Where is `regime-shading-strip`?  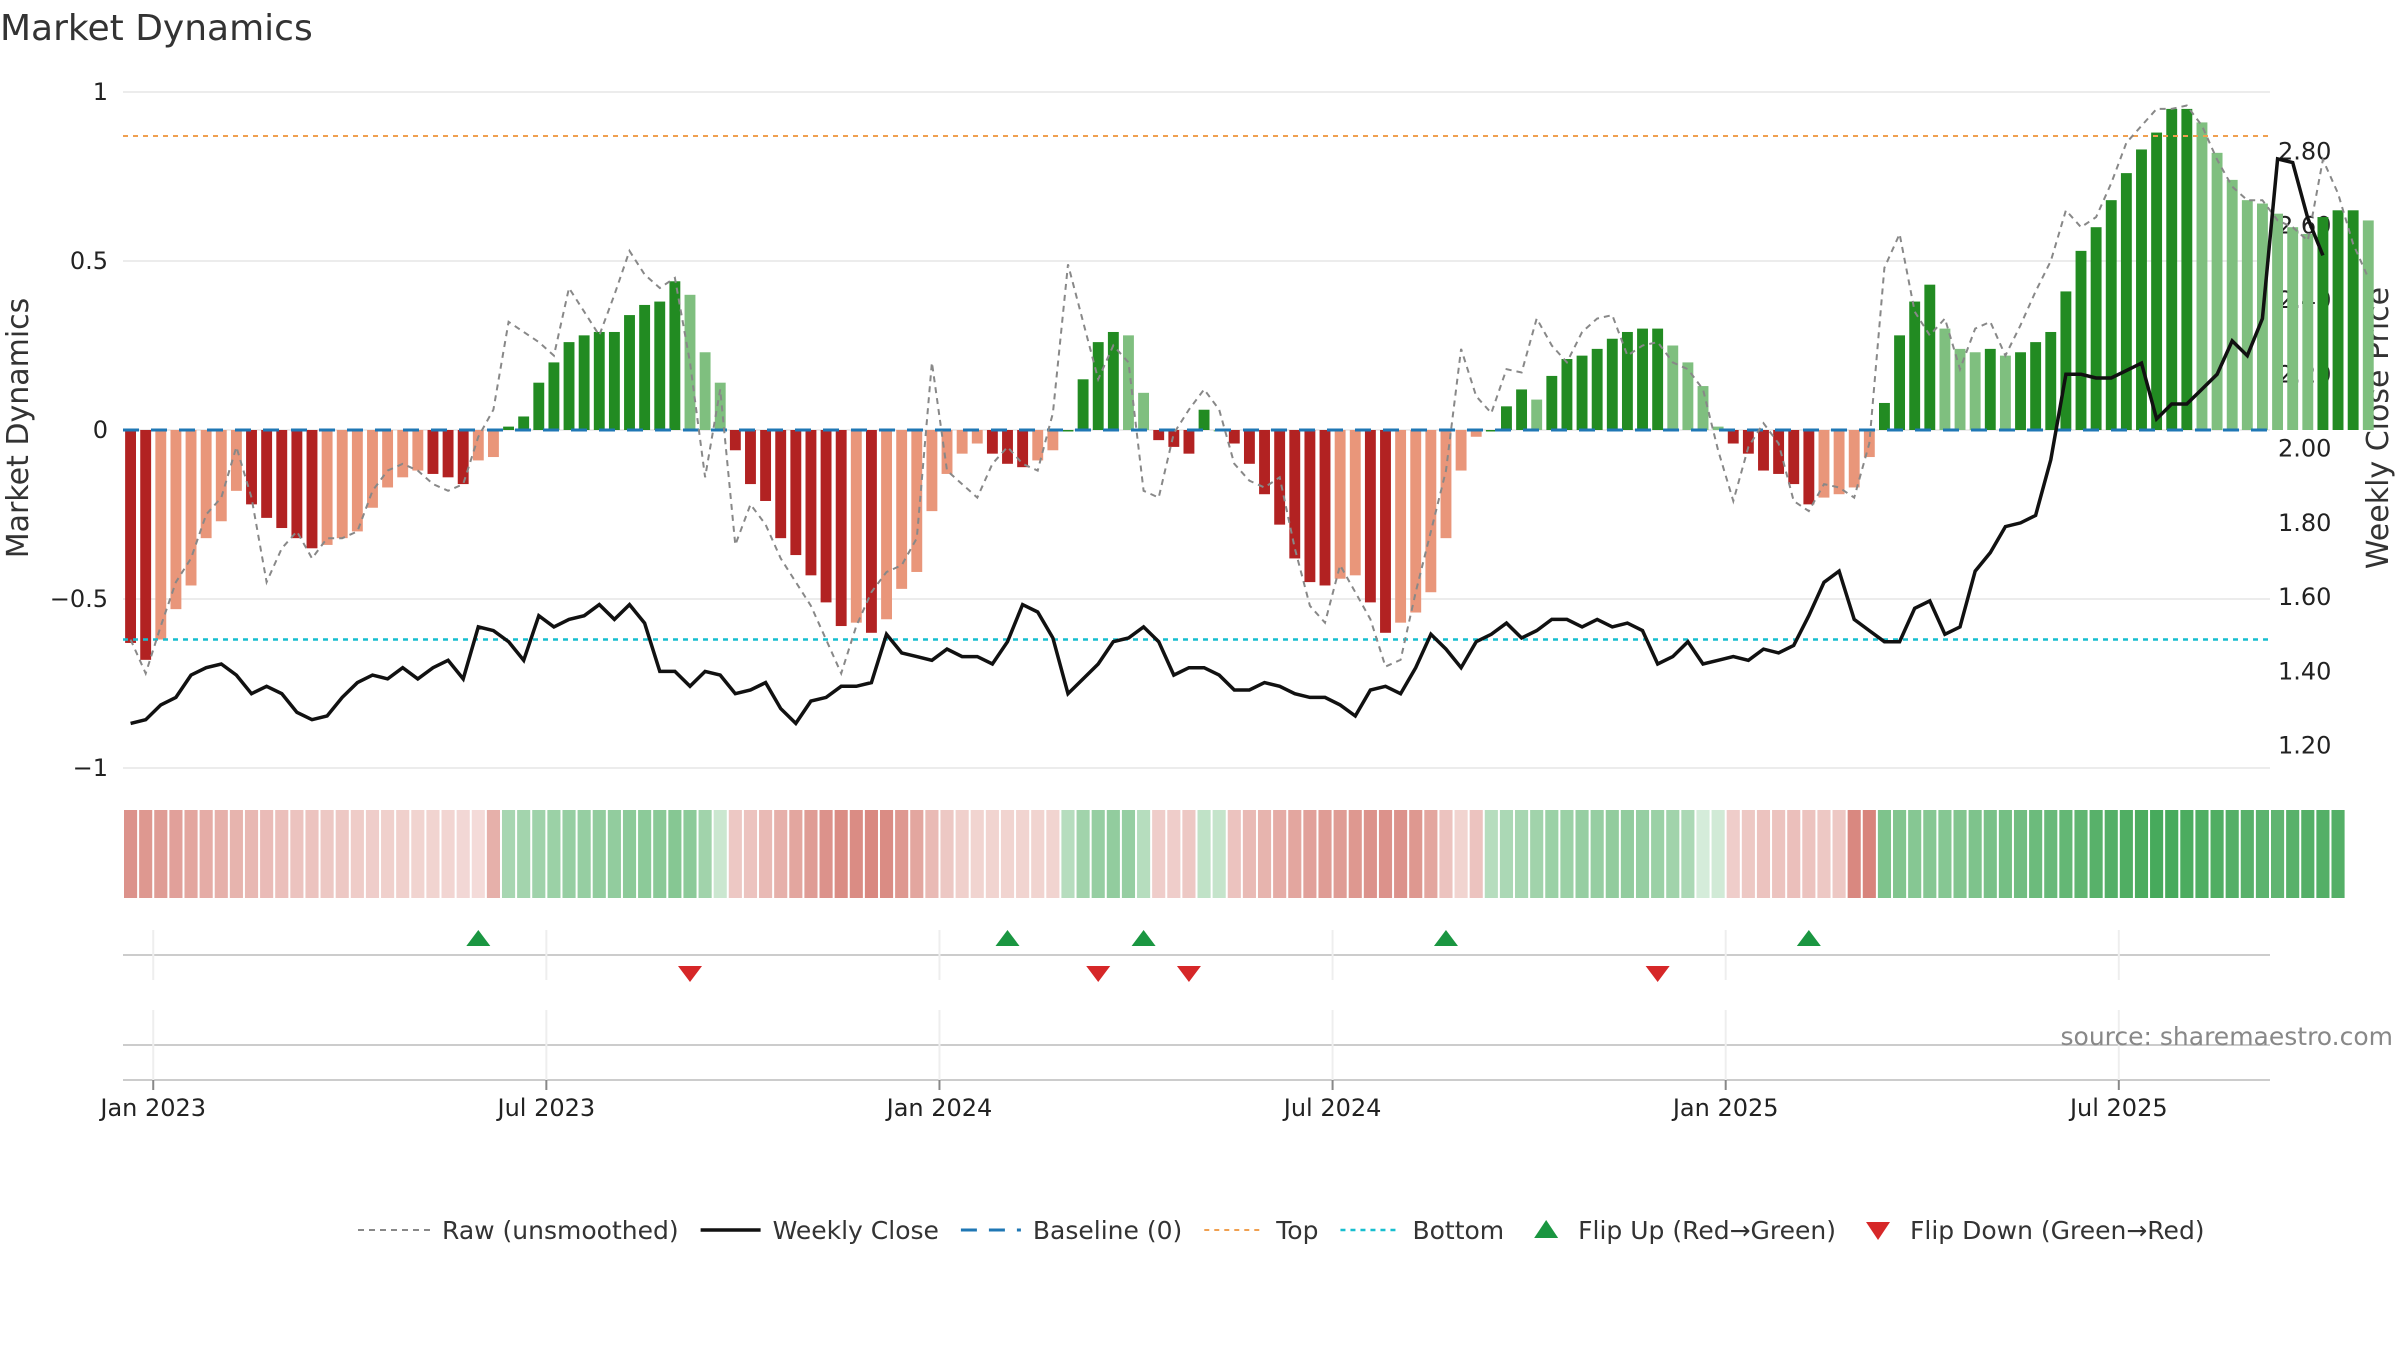 regime-shading-strip is located at coordinates (1234, 854).